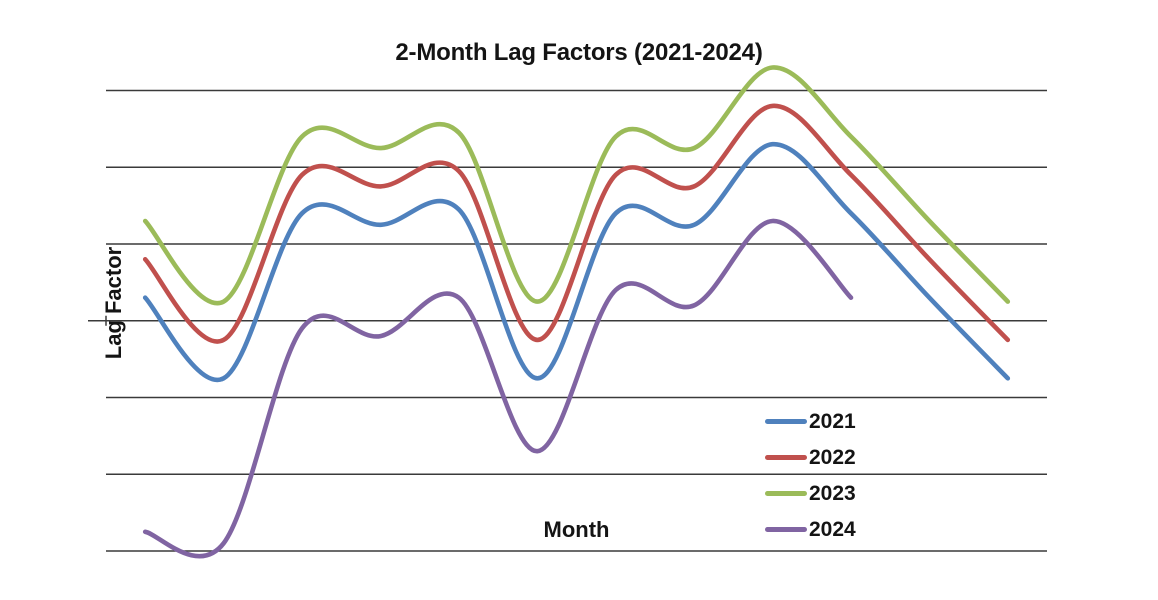 The width and height of the screenshot is (1158, 600). What do you see at coordinates (832, 493) in the screenshot?
I see `legend-label-2023: 2023` at bounding box center [832, 493].